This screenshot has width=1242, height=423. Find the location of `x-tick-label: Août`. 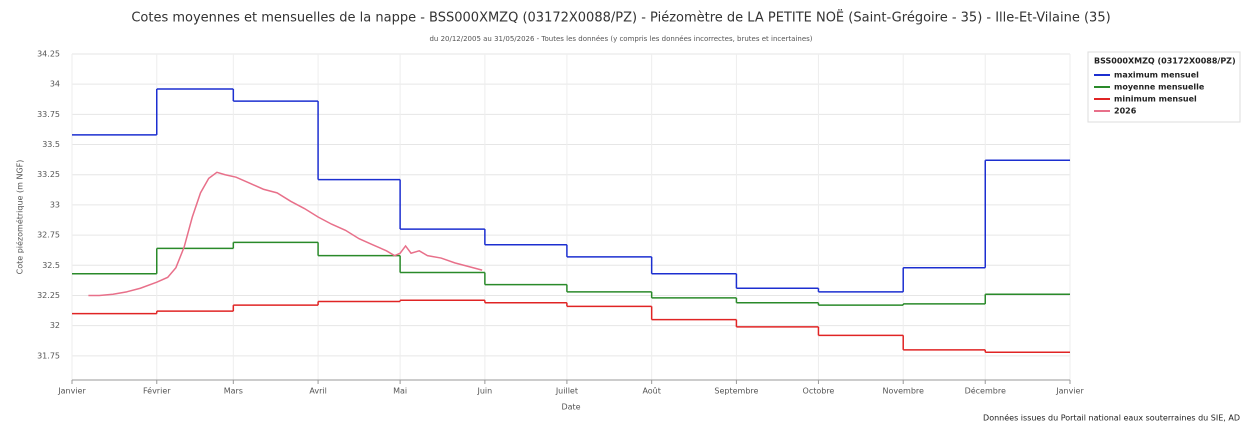

x-tick-label: Août is located at coordinates (651, 391).